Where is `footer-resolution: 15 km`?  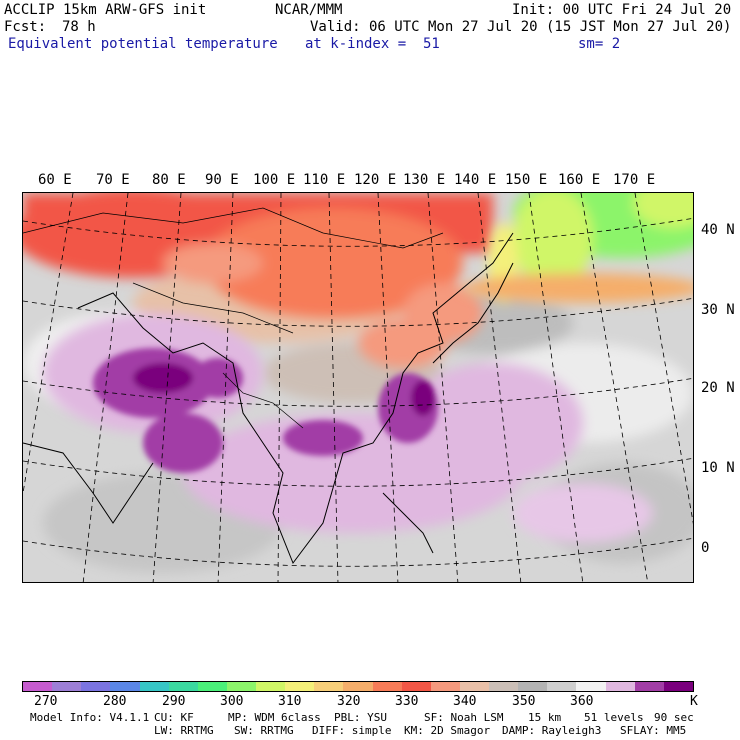
footer-resolution: 15 km is located at coordinates (545, 717).